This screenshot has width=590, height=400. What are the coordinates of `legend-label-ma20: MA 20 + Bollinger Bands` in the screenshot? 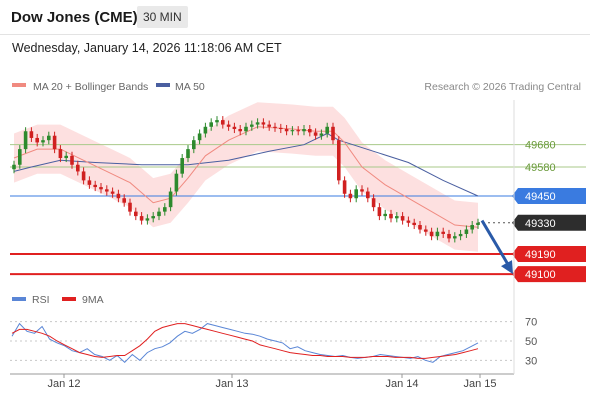 It's located at (90, 87).